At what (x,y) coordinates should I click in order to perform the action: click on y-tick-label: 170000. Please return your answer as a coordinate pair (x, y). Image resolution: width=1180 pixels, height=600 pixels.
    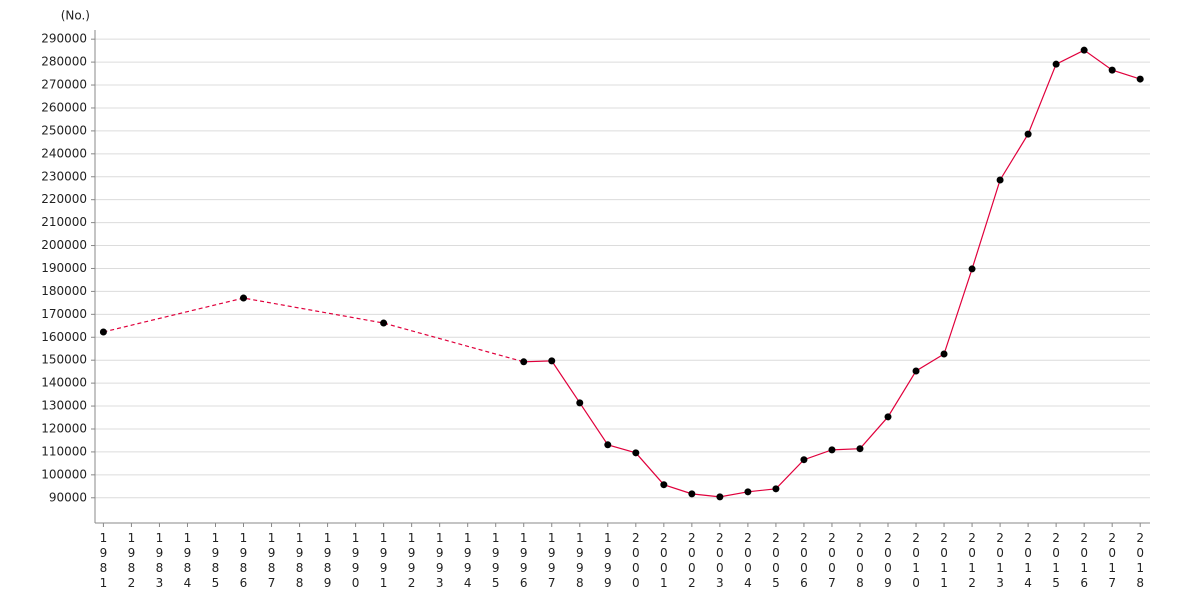
    Looking at the image, I should click on (64, 314).